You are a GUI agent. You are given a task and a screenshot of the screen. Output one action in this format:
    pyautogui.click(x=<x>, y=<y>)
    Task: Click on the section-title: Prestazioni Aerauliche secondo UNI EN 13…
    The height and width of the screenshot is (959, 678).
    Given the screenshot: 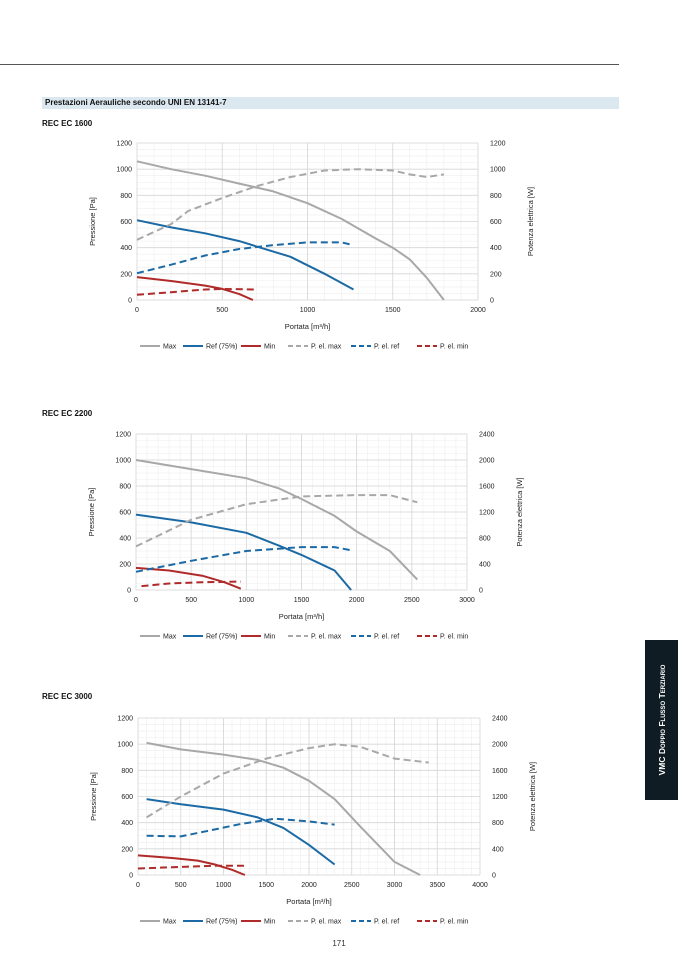 What is the action you would take?
    pyautogui.click(x=136, y=102)
    